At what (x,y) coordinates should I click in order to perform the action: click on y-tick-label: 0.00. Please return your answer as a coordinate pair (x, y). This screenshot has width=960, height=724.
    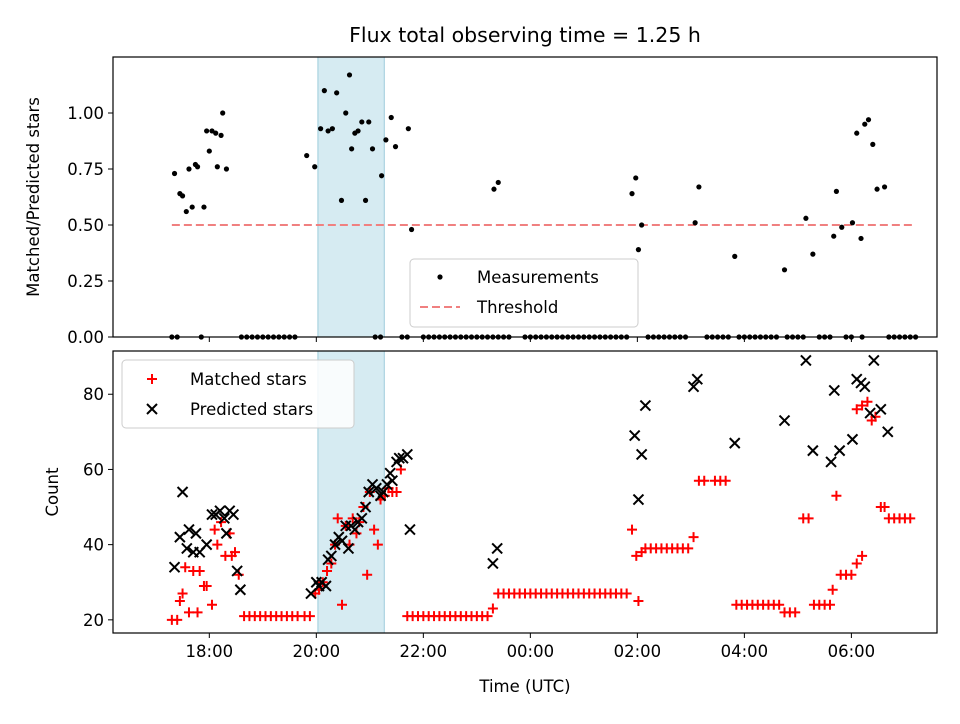
    Looking at the image, I should click on (85, 337).